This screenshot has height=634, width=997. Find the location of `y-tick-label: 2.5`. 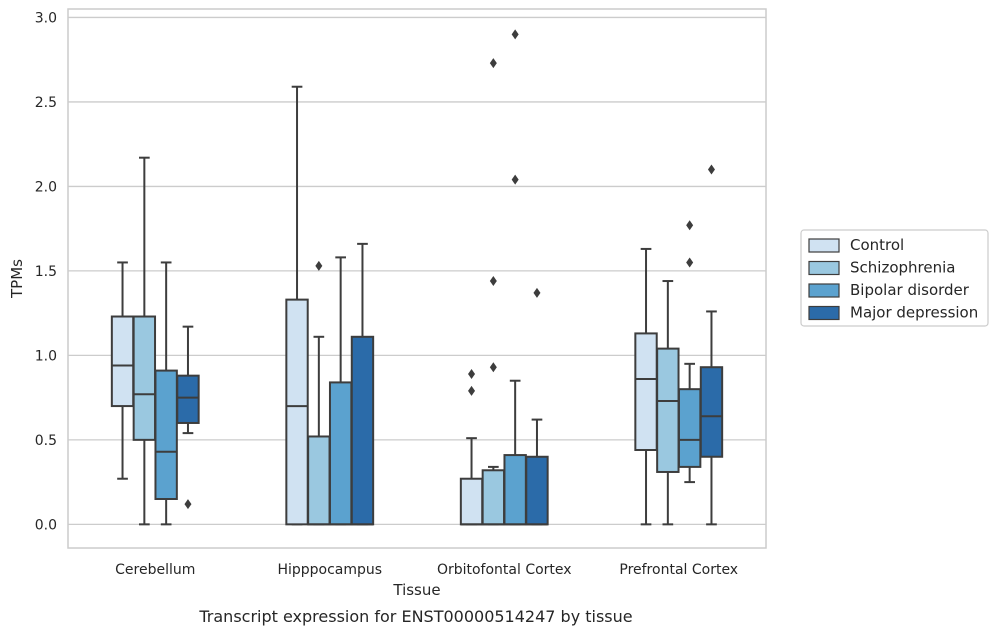

y-tick-label: 2.5 is located at coordinates (46, 103).